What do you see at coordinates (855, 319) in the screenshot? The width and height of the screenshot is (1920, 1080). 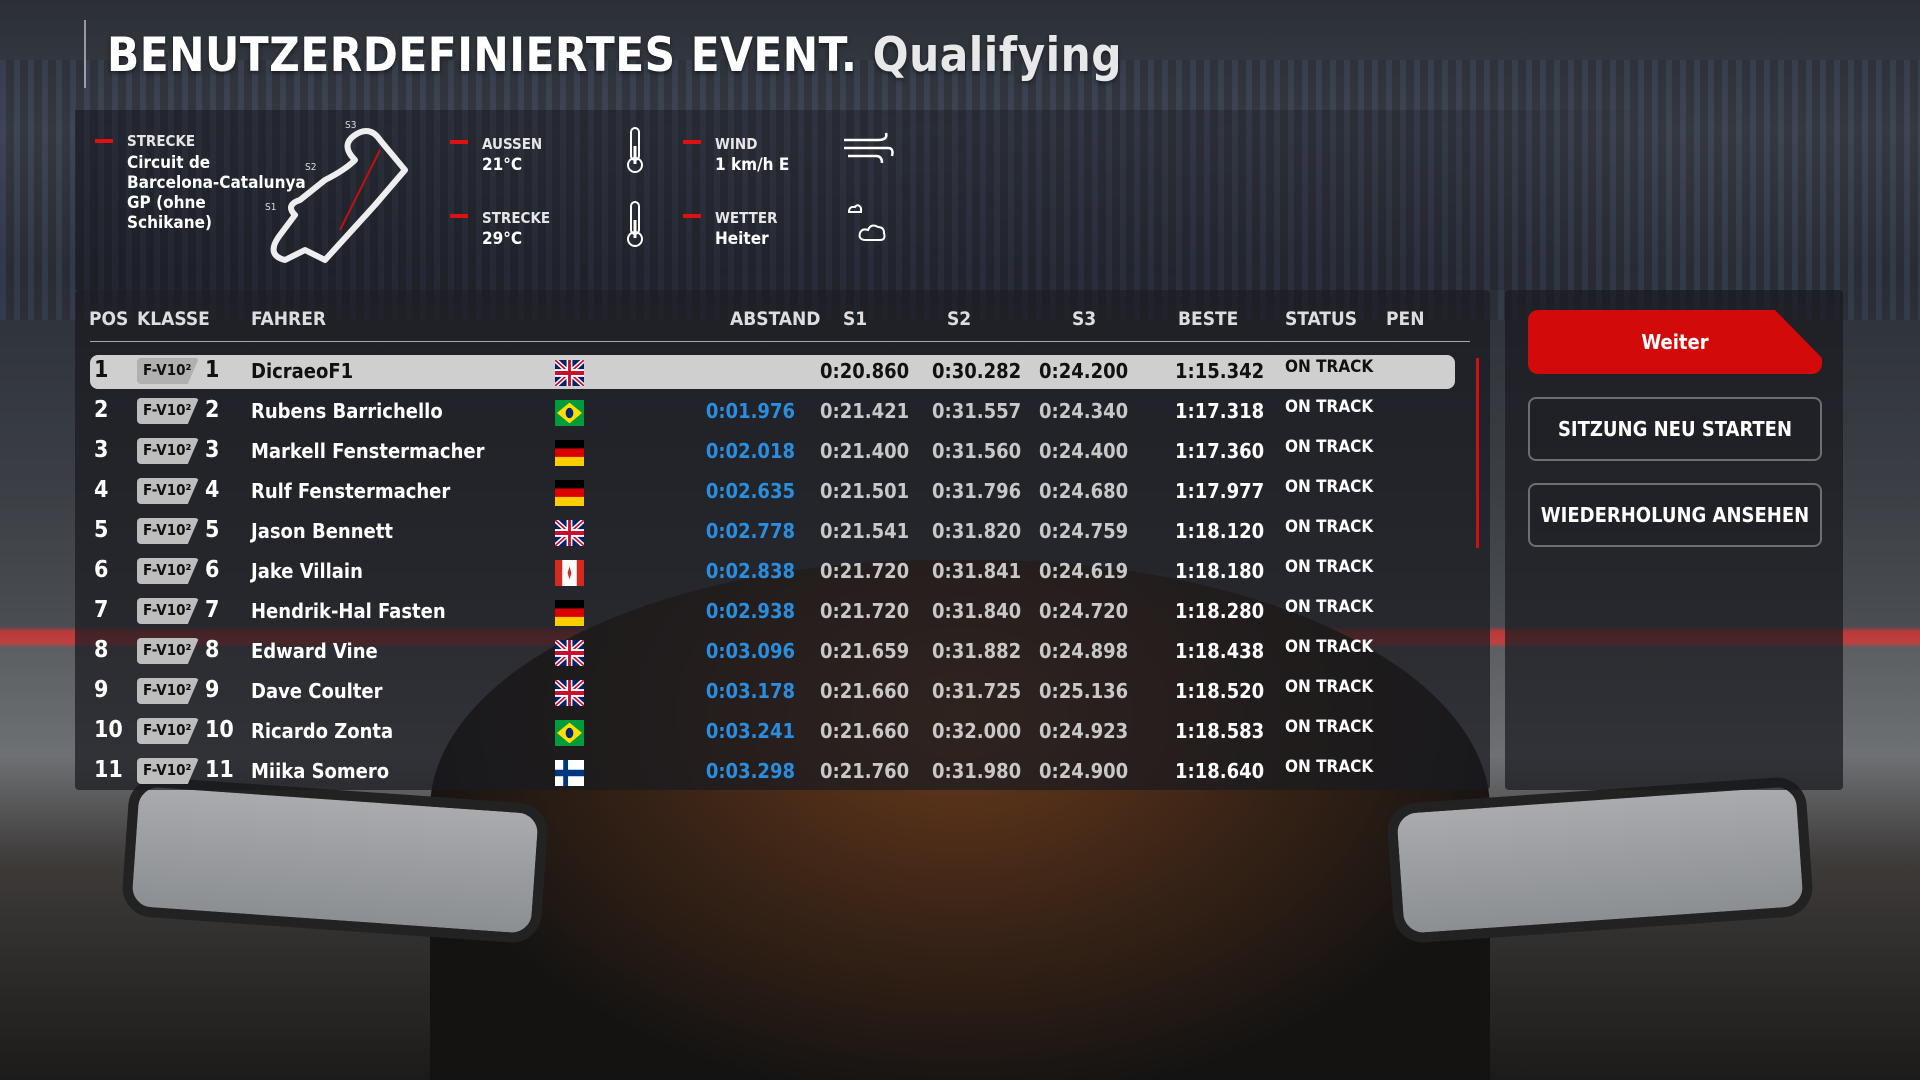 I see `header-s1: S1` at bounding box center [855, 319].